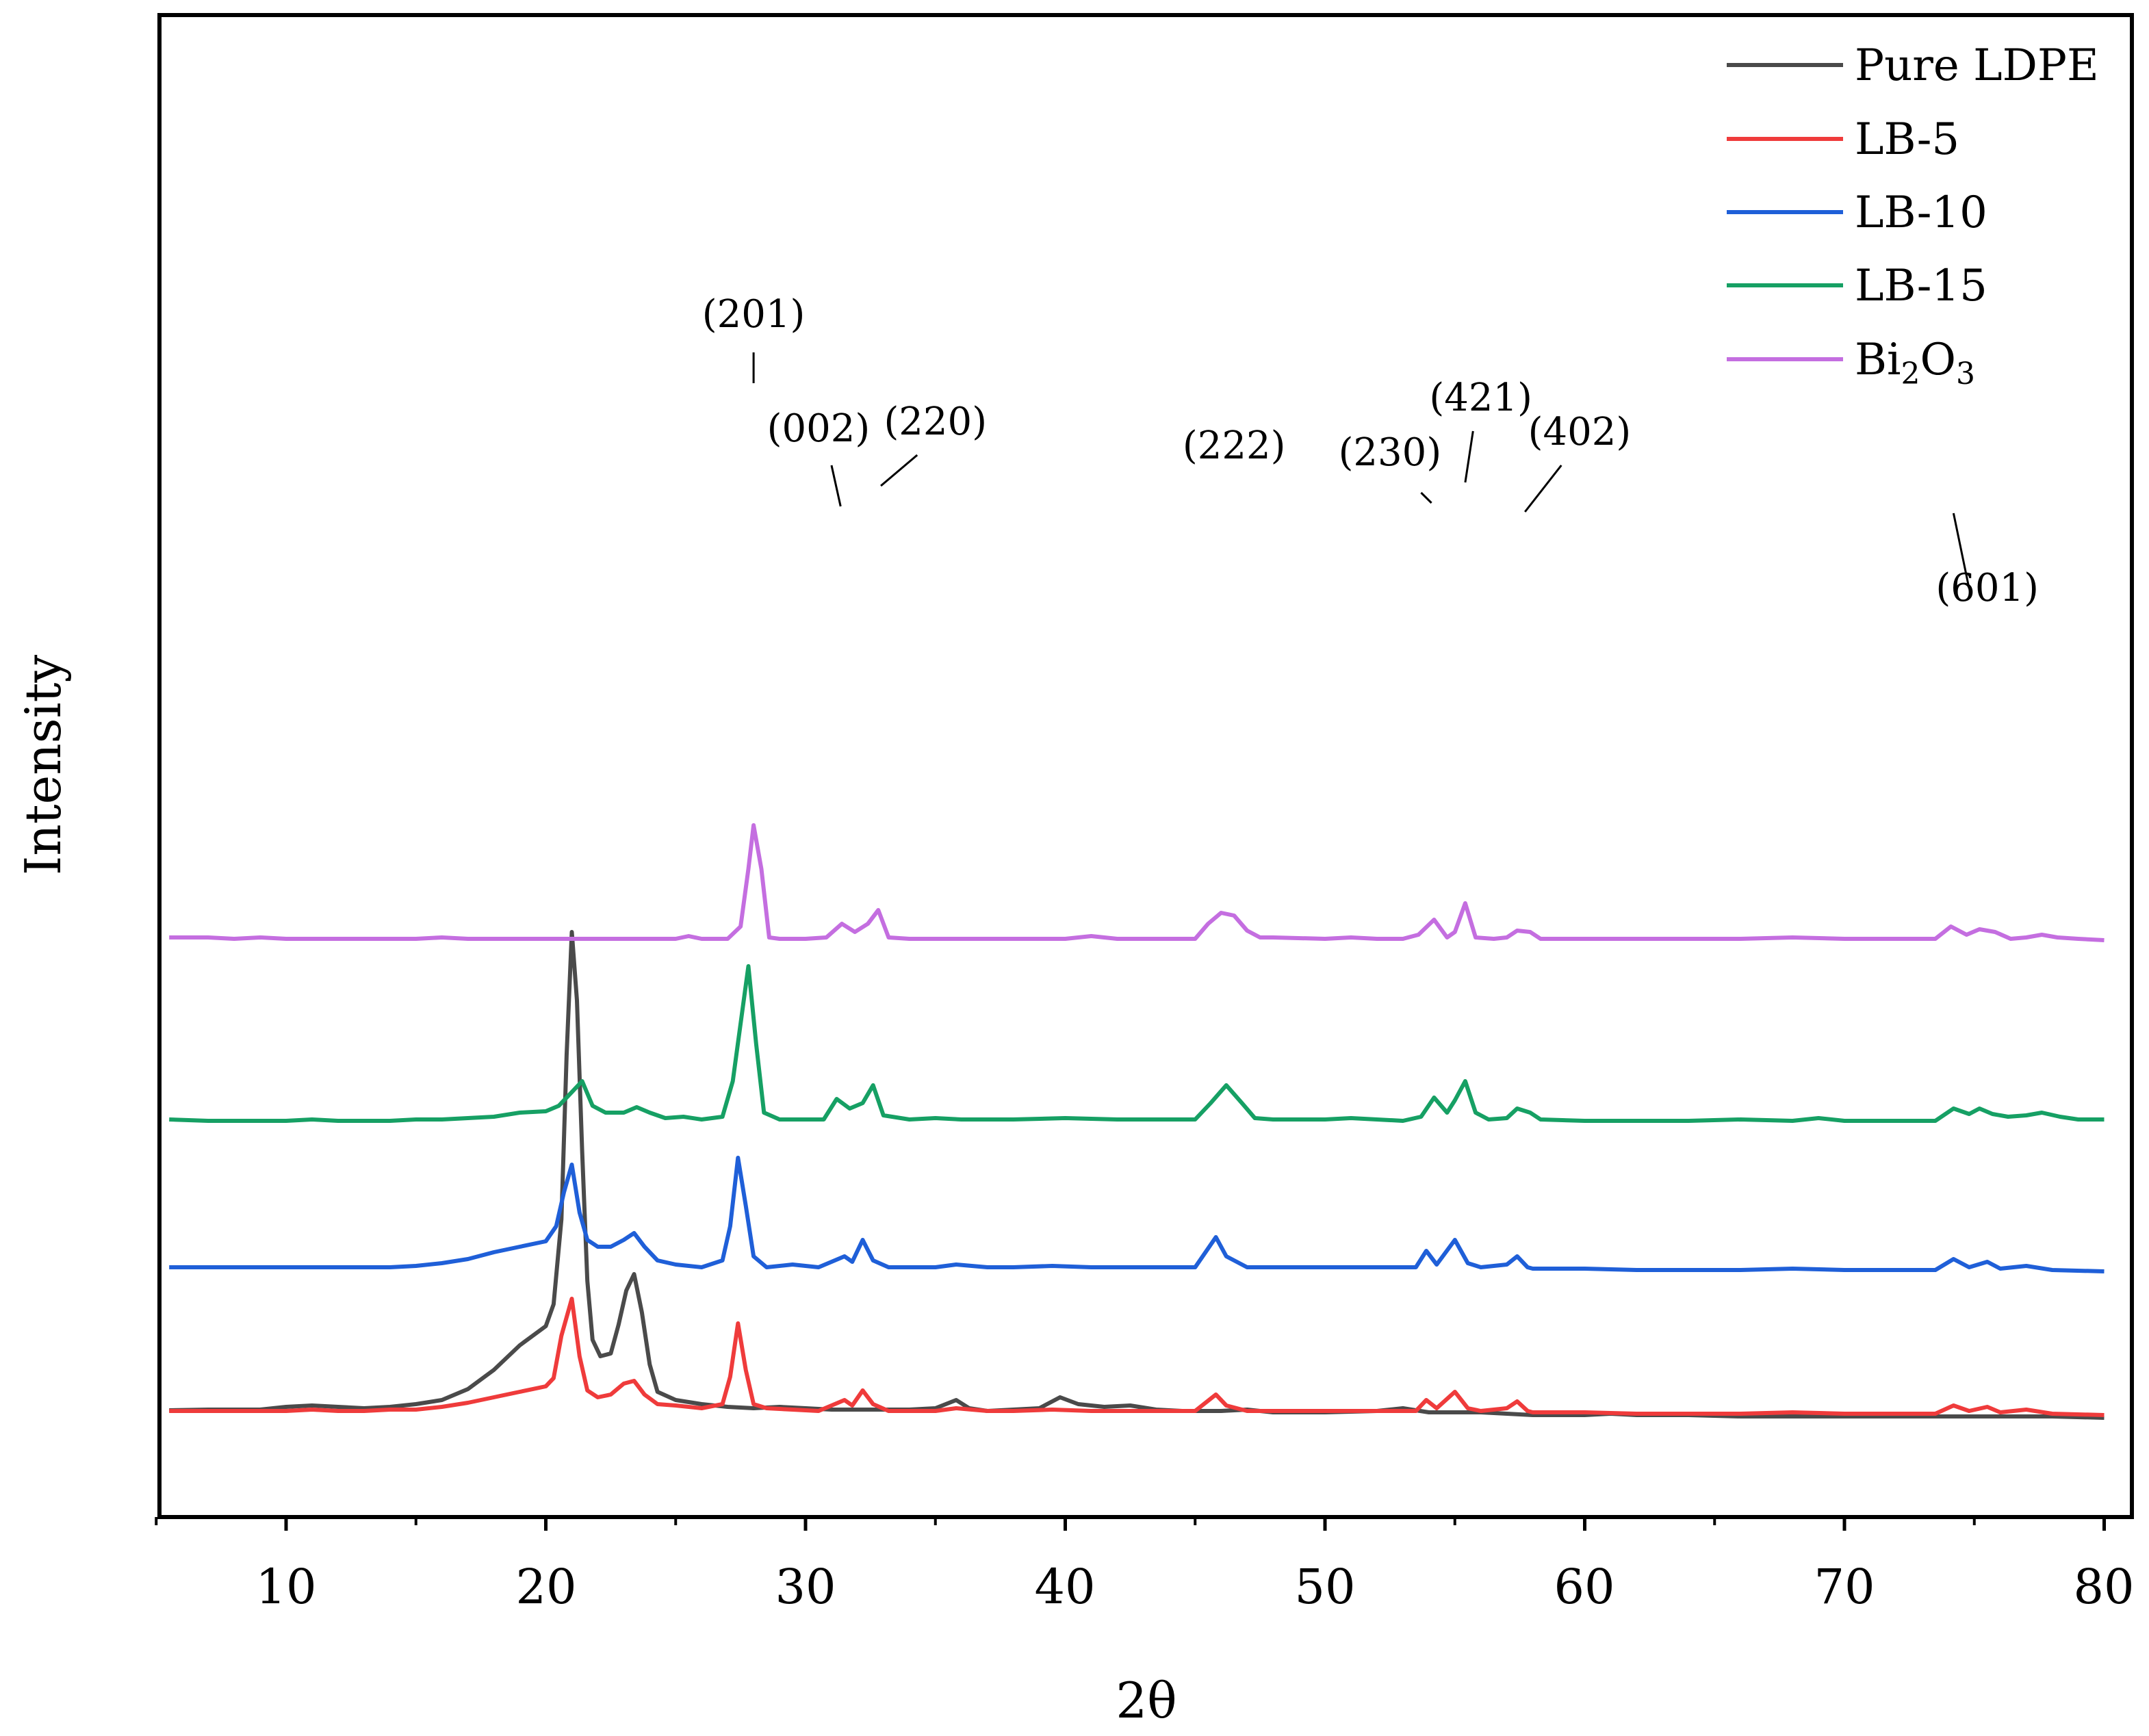 The image size is (2149, 1736). What do you see at coordinates (1907, 139) in the screenshot?
I see `legend-label-lb-5: LB-5` at bounding box center [1907, 139].